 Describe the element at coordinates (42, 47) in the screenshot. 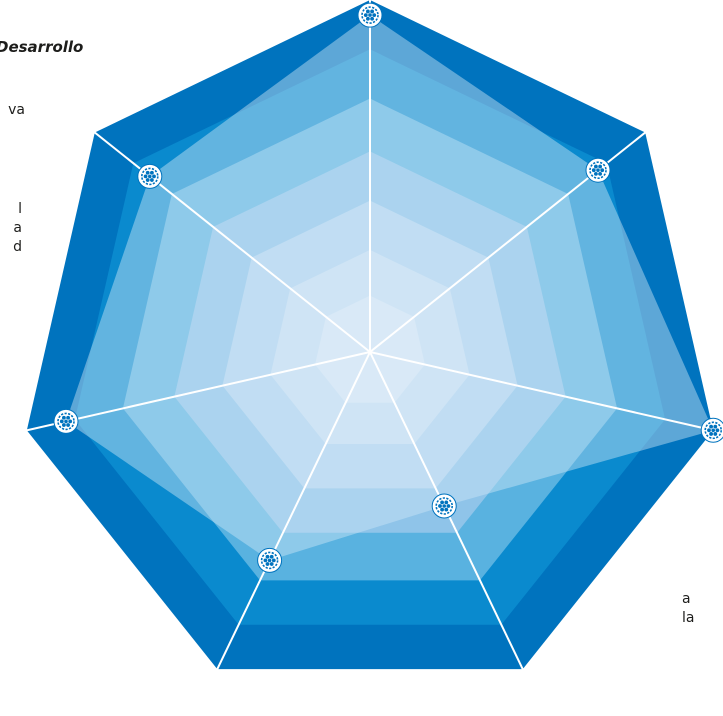

I see `chart-title-fragment: Desarrollo` at that location.